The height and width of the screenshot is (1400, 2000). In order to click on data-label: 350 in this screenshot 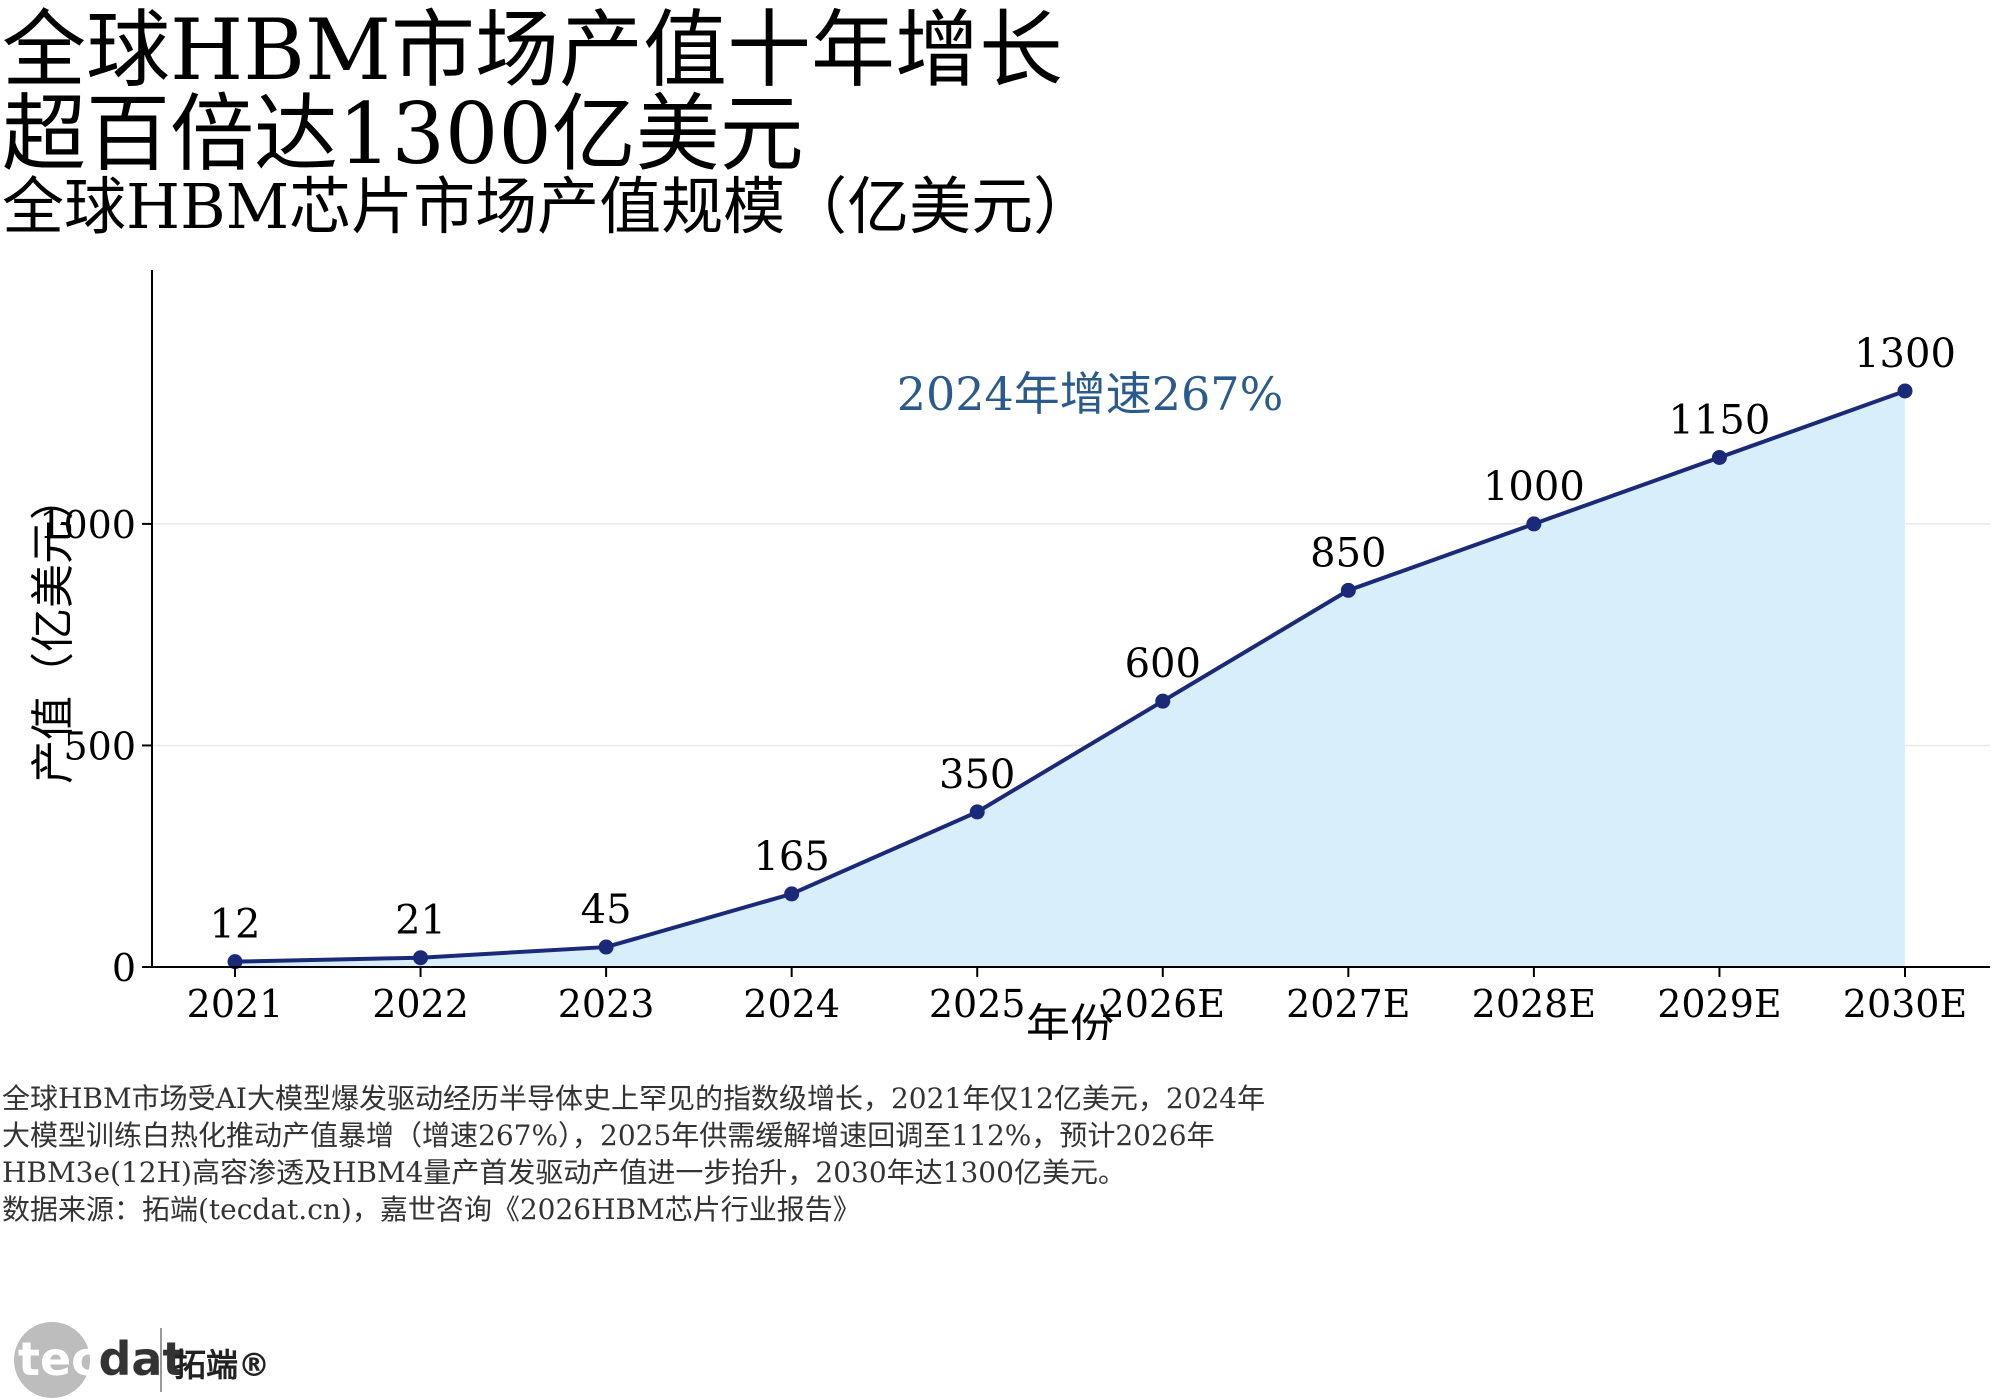, I will do `click(977, 775)`.